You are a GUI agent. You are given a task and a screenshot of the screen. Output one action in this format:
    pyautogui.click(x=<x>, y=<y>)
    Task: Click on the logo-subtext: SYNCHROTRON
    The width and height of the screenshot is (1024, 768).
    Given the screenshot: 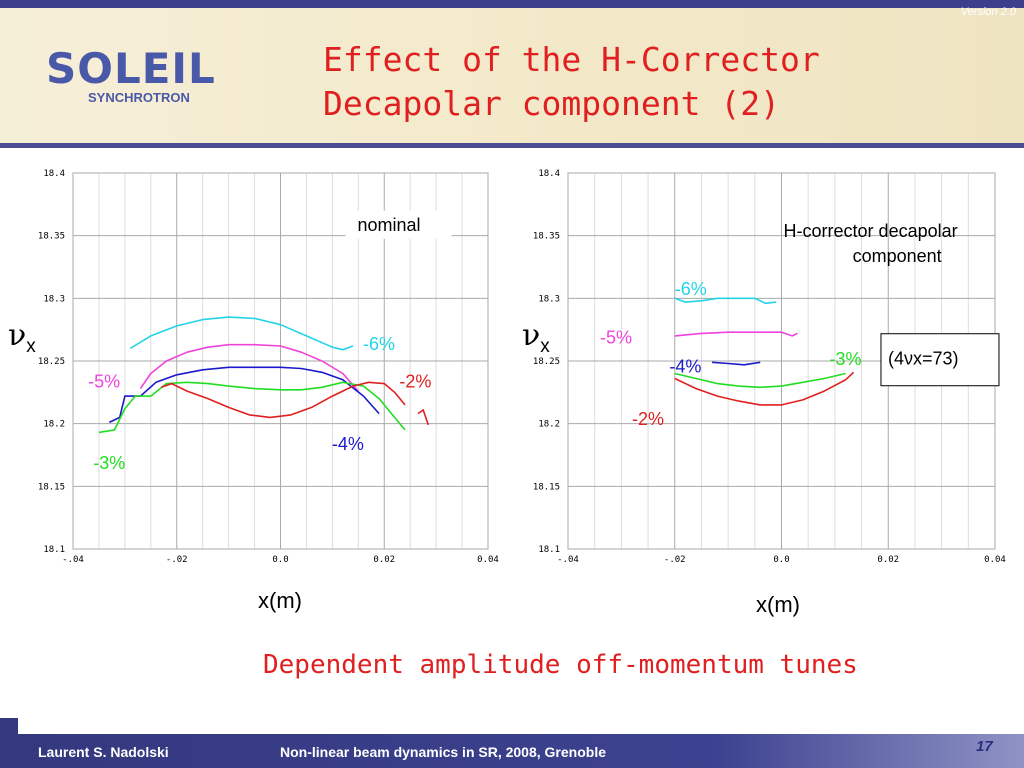 What is the action you would take?
    pyautogui.click(x=139, y=97)
    